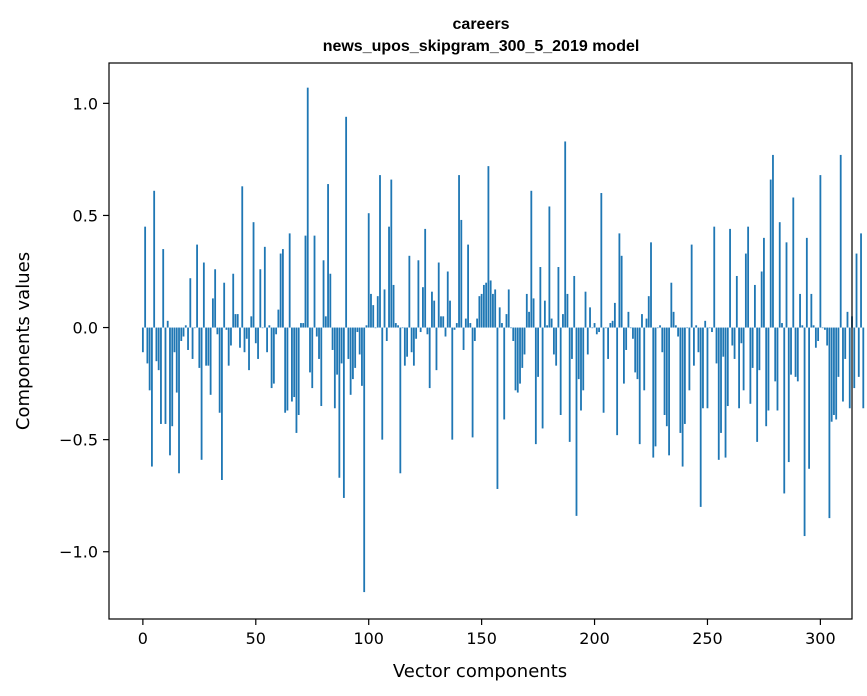 The image size is (867, 696). What do you see at coordinates (707, 638) in the screenshot?
I see `x-tick-label: 250` at bounding box center [707, 638].